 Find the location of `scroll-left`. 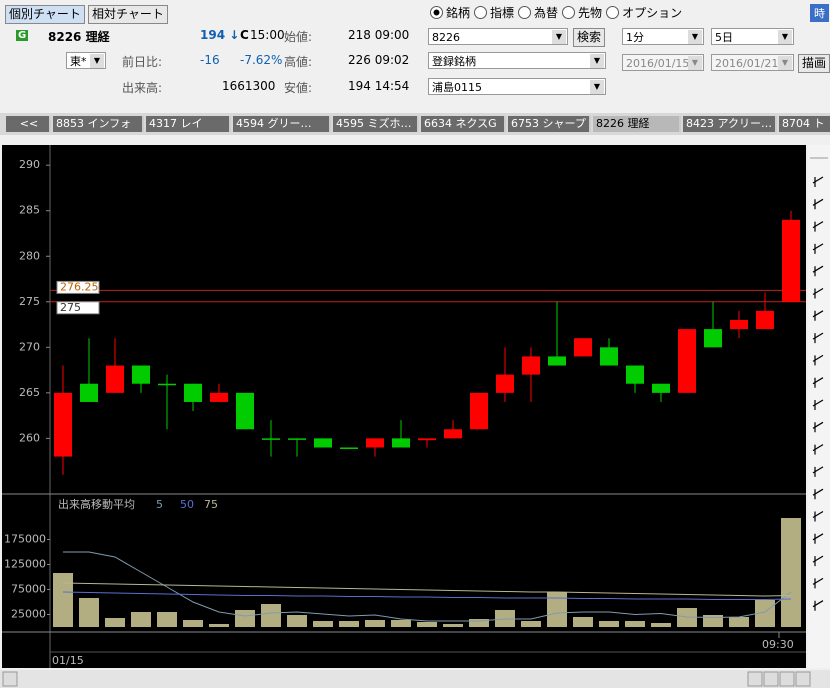

scroll-left is located at coordinates (10, 679).